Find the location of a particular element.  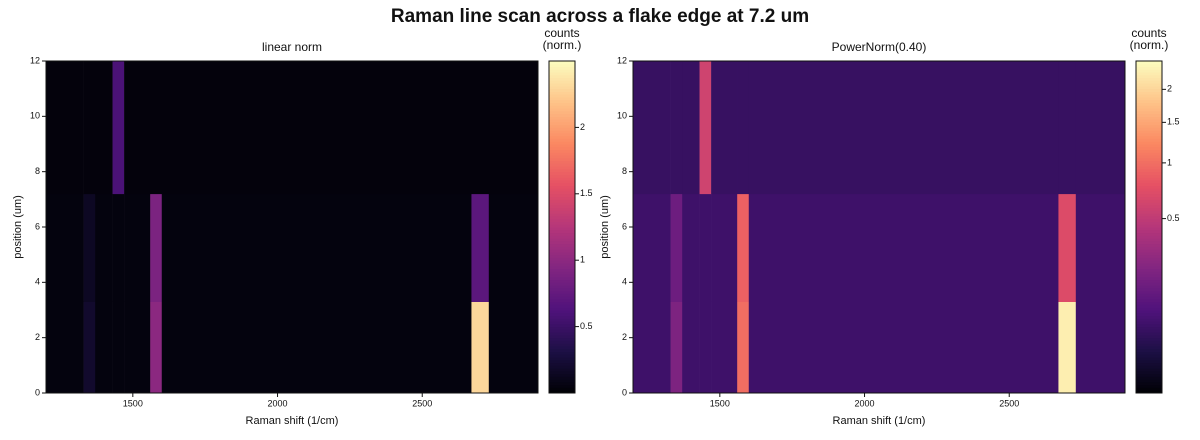

y-tick-label: 0 is located at coordinates (37, 392).